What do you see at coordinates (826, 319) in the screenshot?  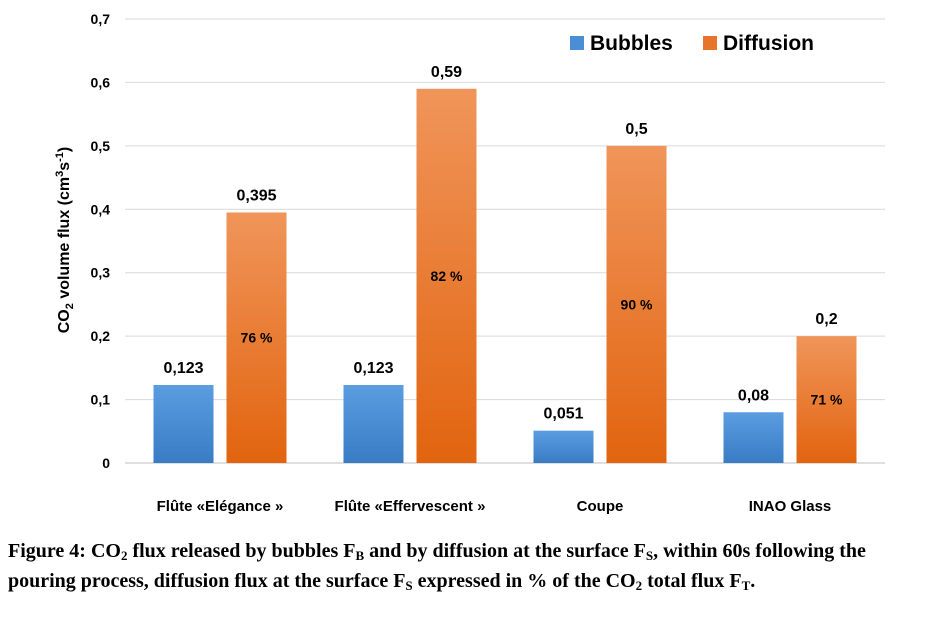 I see `data-label: 0,2` at bounding box center [826, 319].